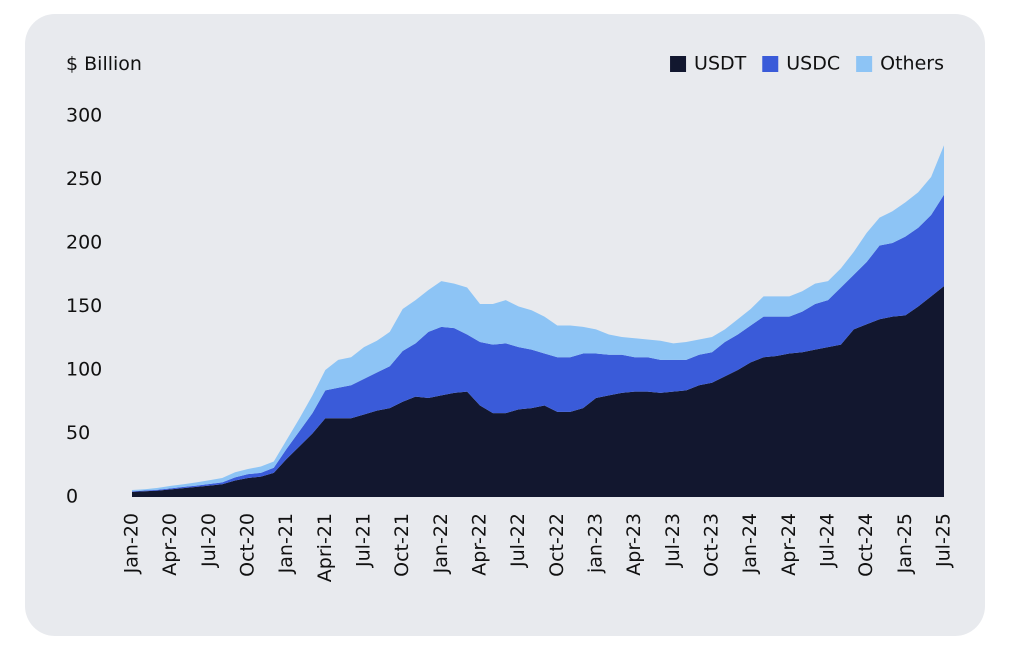  I want to click on x-tick-label: Jan-21, so click(286, 543).